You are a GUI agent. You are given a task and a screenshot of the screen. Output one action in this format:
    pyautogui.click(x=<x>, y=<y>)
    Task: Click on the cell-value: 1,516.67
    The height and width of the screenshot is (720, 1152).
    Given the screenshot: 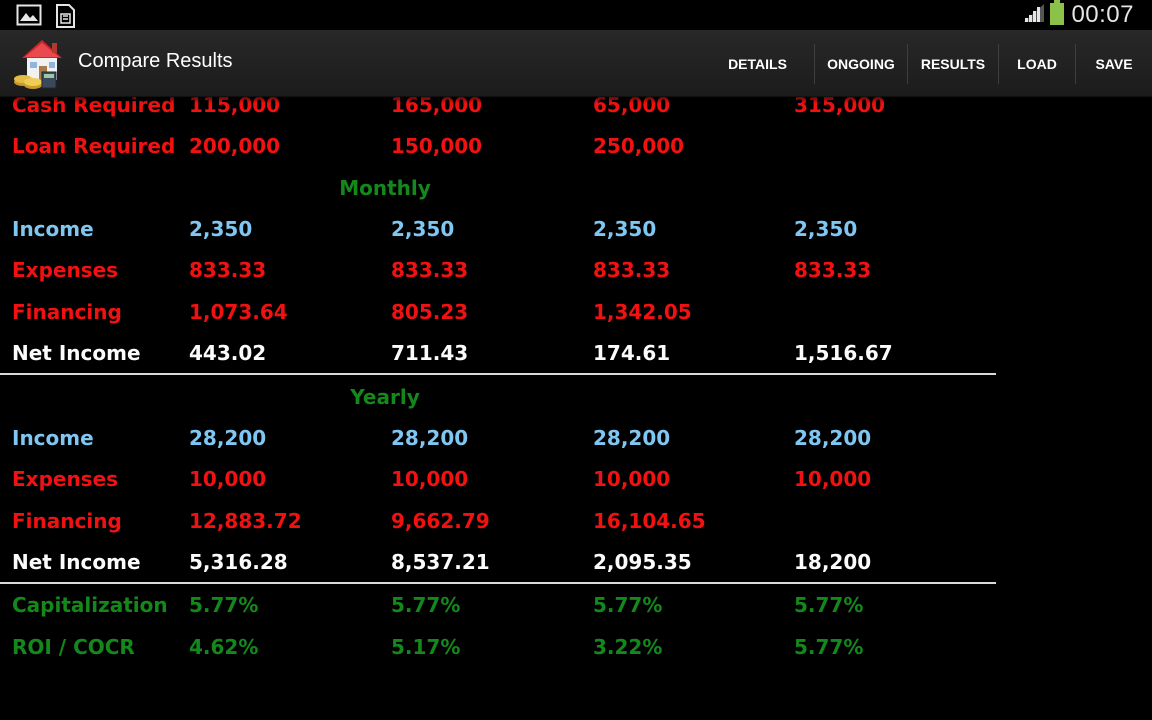 What is the action you would take?
    pyautogui.click(x=843, y=353)
    